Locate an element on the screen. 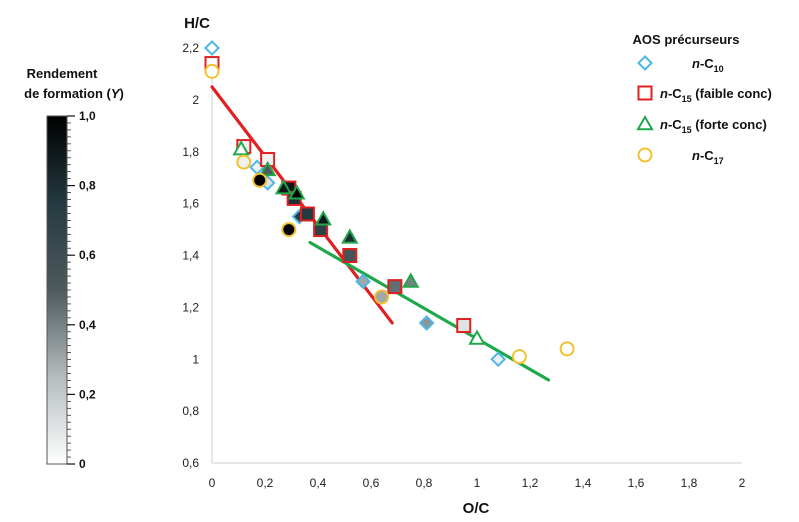 This screenshot has height=522, width=799. colorbar-major-ticks: 0 0,2 0,4 0,6 0,8 1,0 is located at coordinates (81, 290).